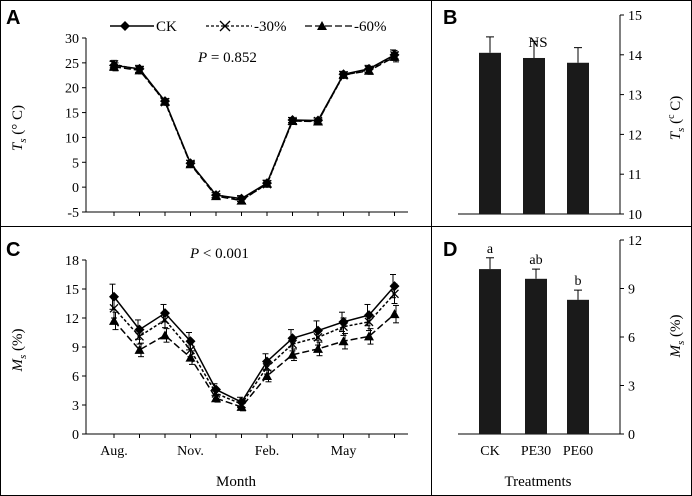 The image size is (692, 496). Describe the element at coordinates (13, 18) in the screenshot. I see `panel-letter-a: A` at that location.